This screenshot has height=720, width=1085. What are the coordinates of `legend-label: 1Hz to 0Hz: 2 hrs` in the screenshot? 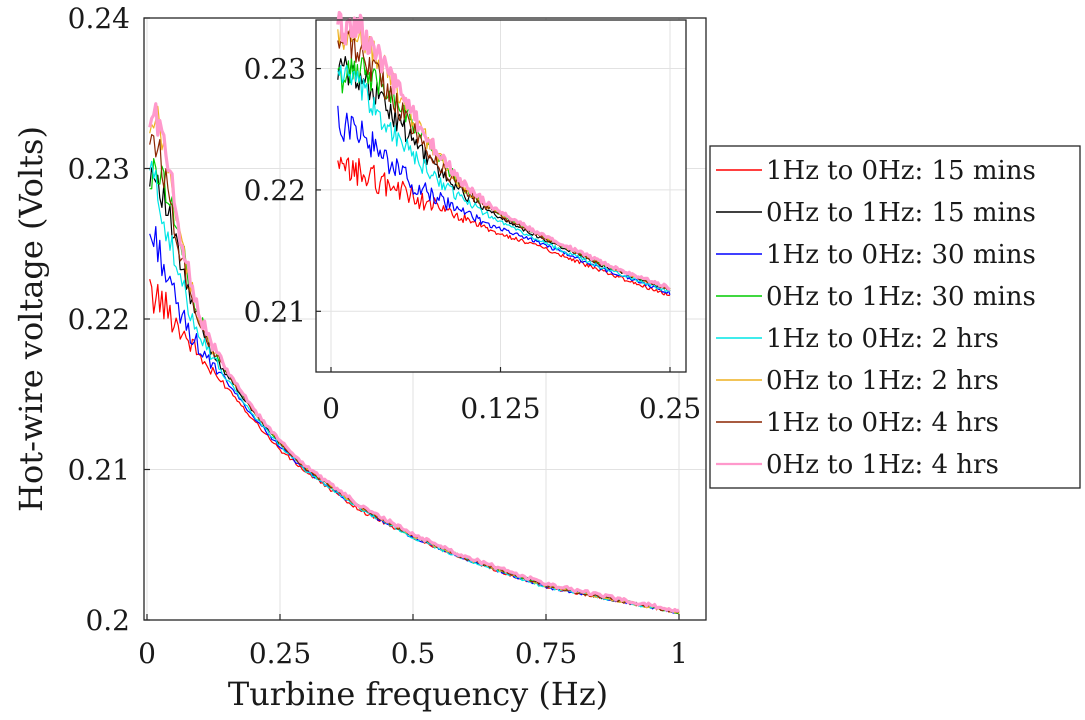 It's located at (882, 339).